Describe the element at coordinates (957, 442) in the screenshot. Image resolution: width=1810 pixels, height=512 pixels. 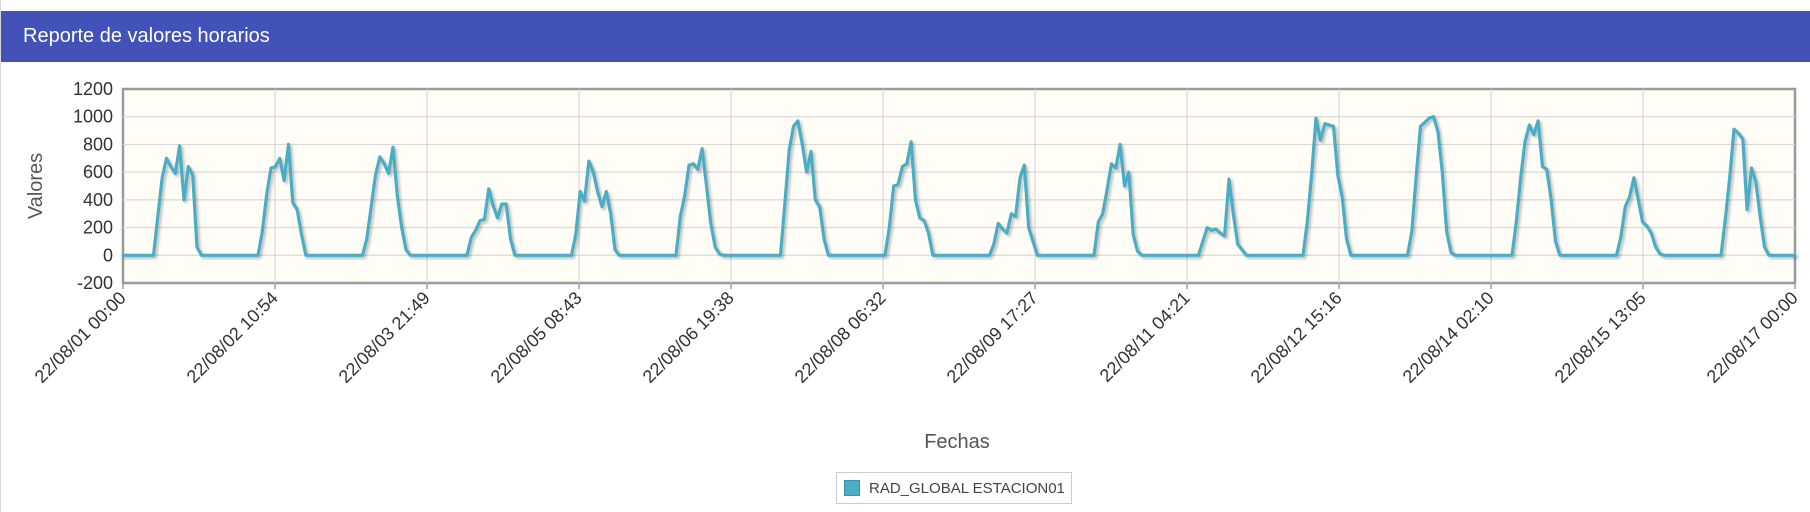
I see `x-axis-label: Fechas` at that location.